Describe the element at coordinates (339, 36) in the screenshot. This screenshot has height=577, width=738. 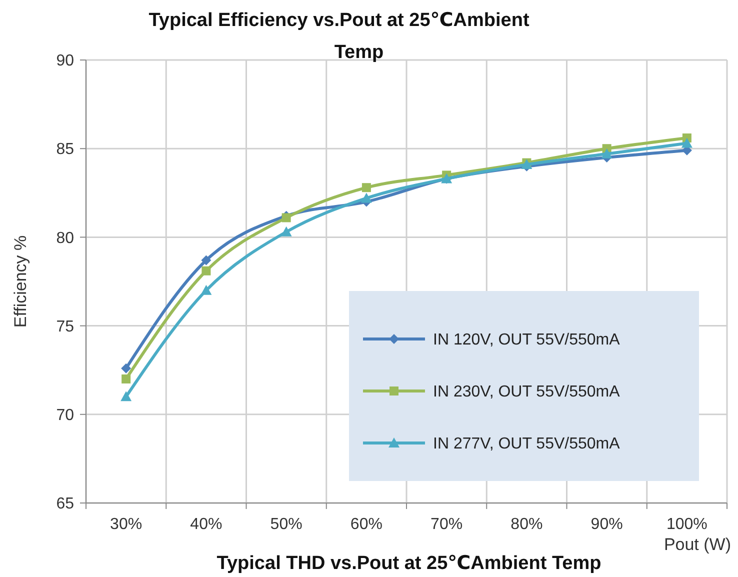
I see `chart-title: Typical Efficiency vs.Pout at 25℃Ambient Temp` at that location.